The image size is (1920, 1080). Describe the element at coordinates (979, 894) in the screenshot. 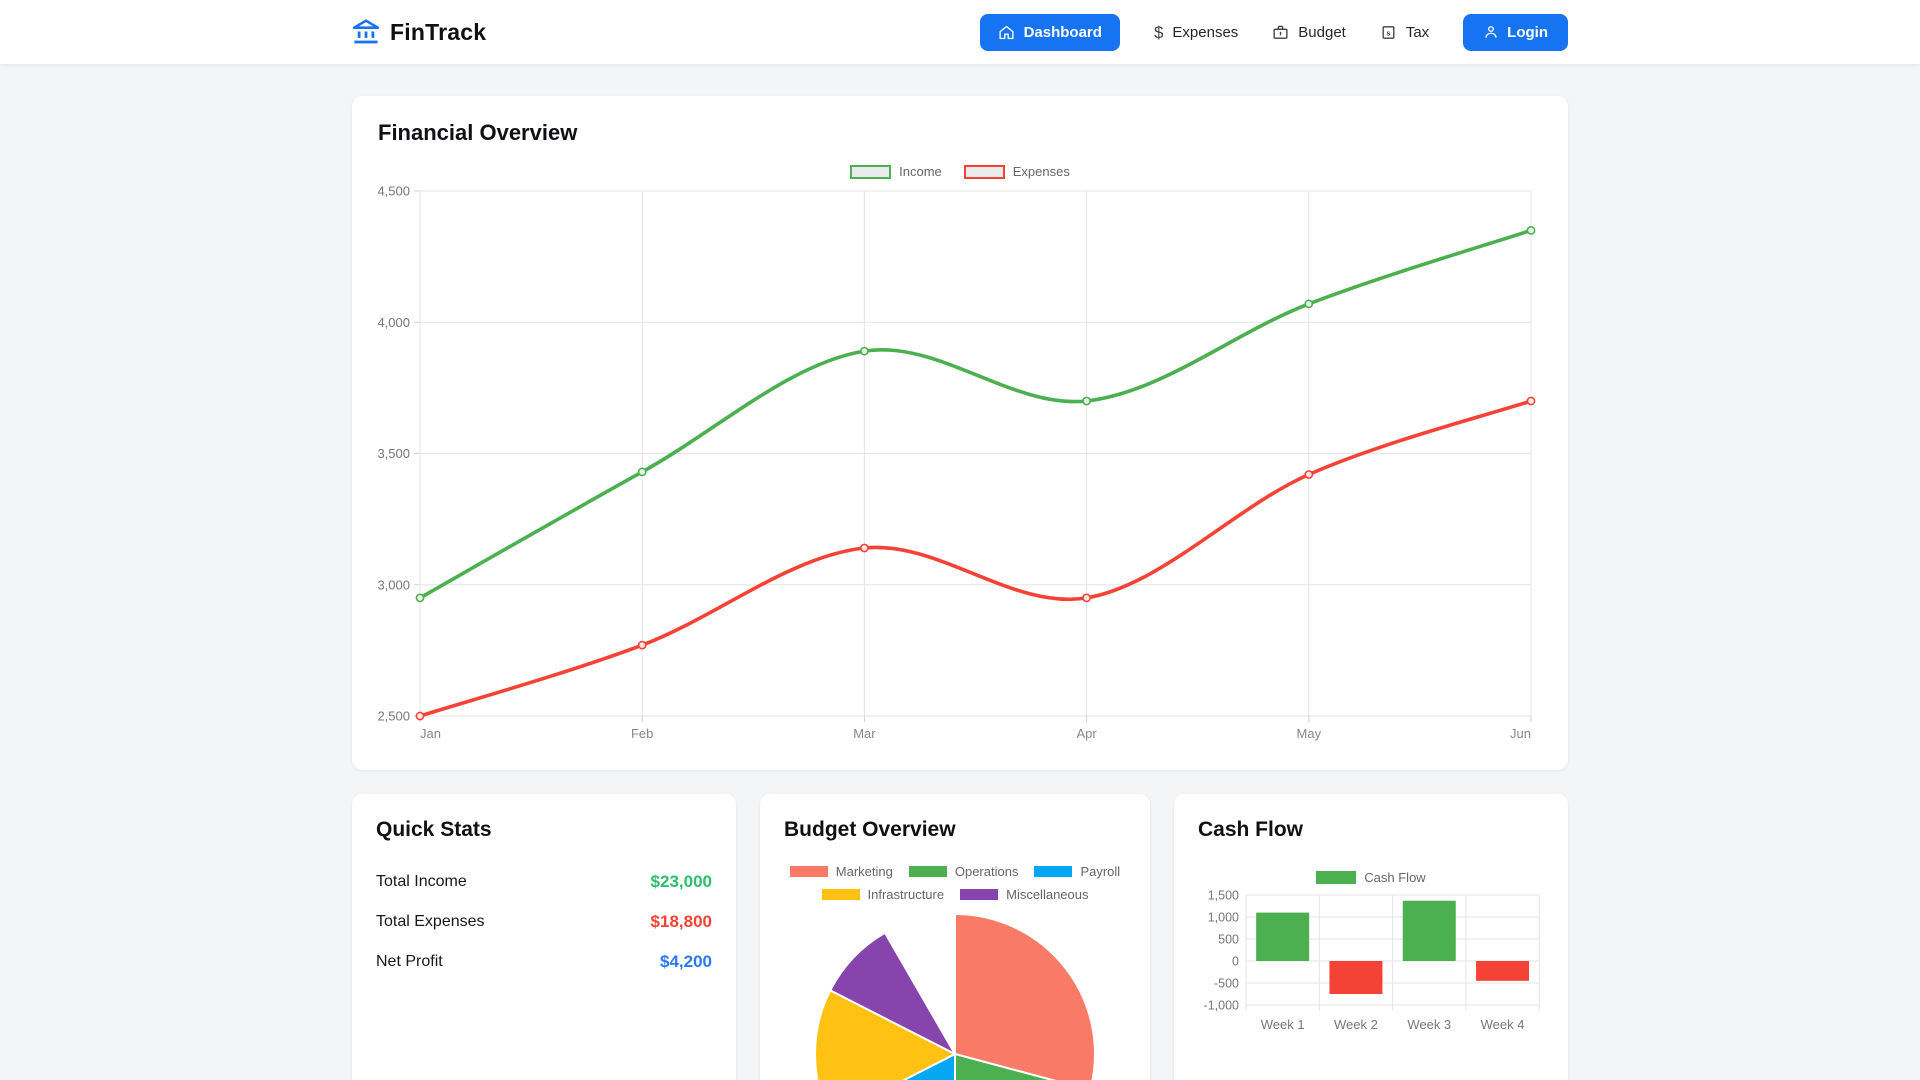

I see `miscellaneous-swatch` at that location.